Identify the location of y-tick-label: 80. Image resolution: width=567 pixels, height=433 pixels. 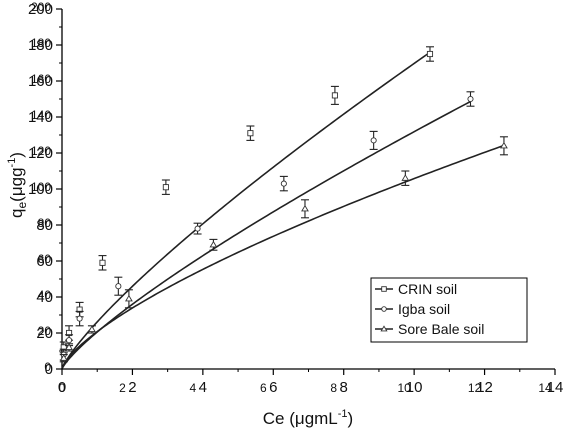
(44, 225).